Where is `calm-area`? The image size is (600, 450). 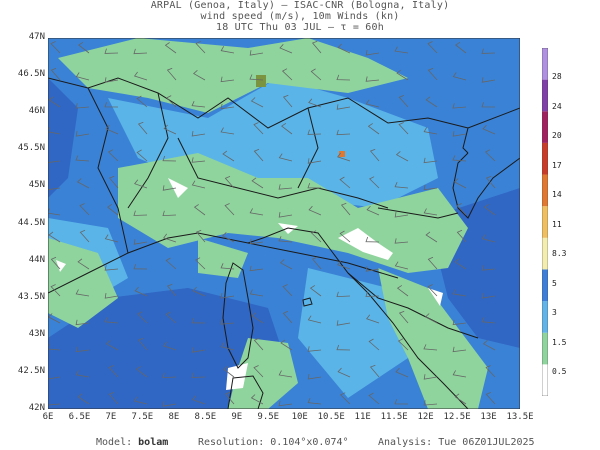
calm-area is located at coordinates (61, 266).